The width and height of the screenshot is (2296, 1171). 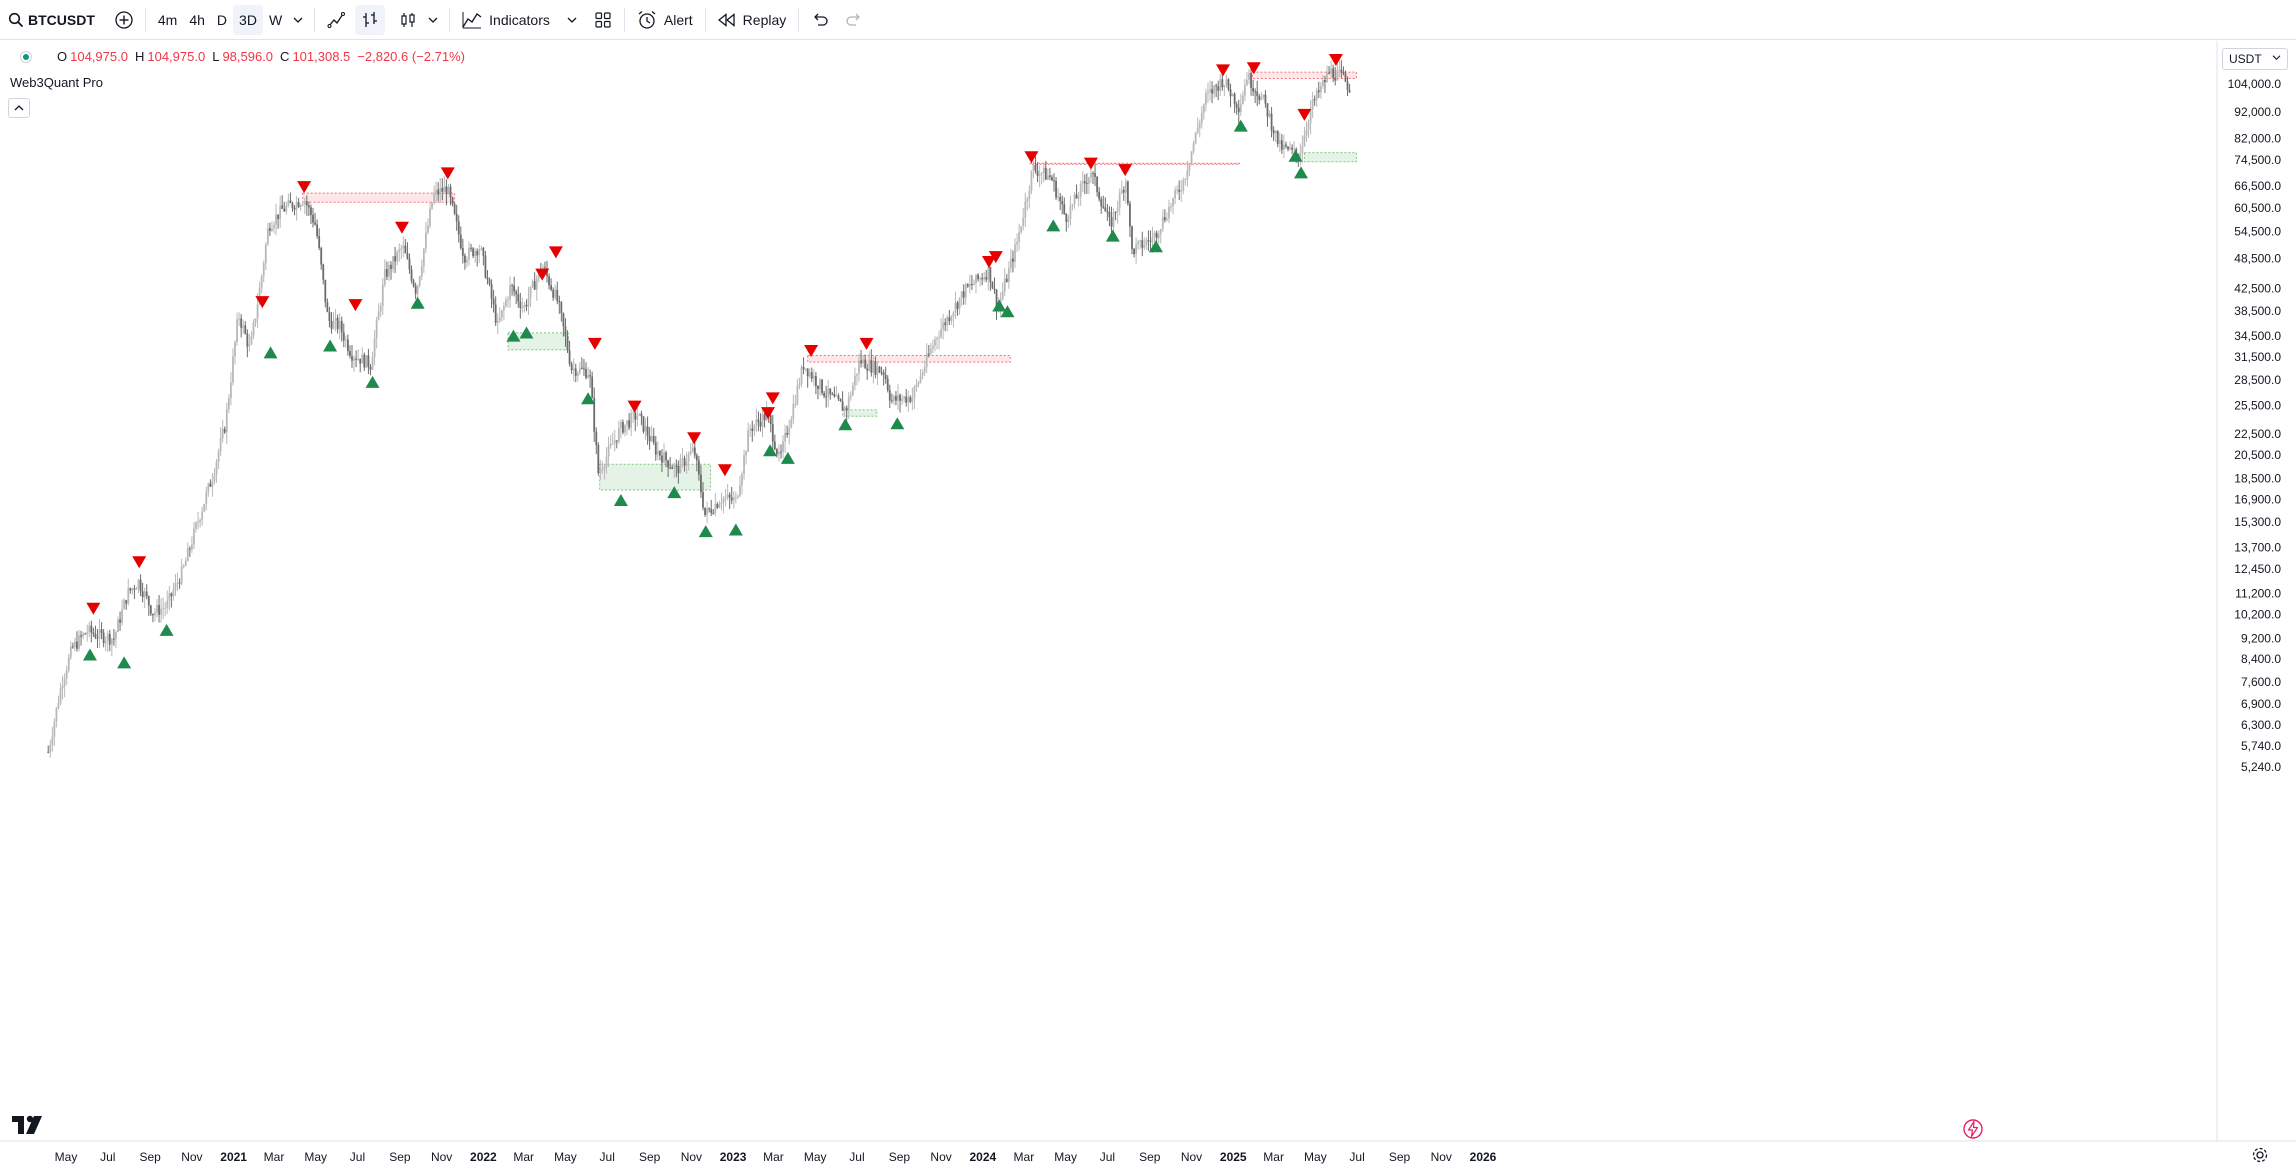 I want to click on interval-4m: 4m, so click(x=167, y=19).